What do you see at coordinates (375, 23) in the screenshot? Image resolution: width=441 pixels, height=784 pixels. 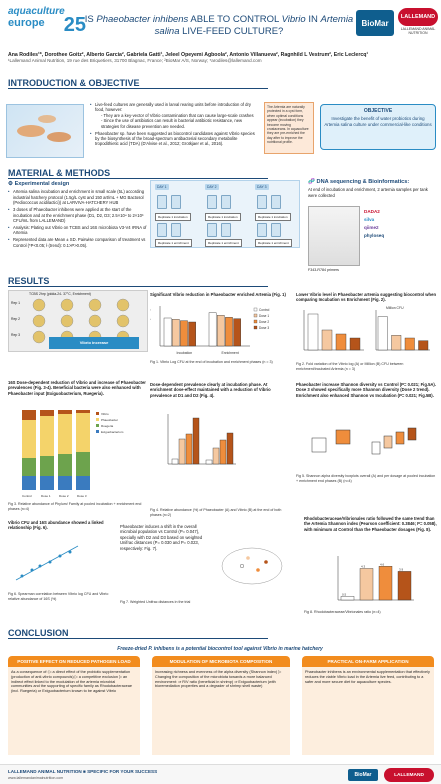 I see `biomar-logo: BioMar` at bounding box center [375, 23].